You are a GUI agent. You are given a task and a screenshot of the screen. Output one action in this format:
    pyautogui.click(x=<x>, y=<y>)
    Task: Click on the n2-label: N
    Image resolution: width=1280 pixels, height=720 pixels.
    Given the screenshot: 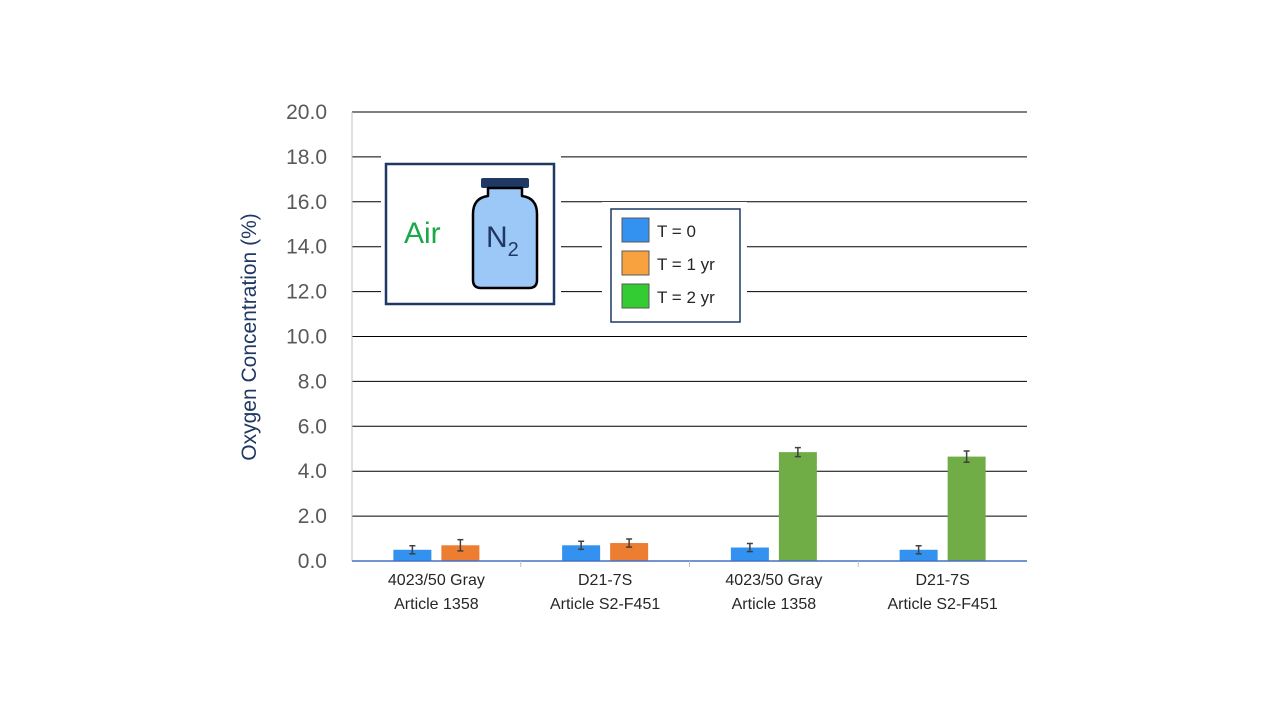 What is the action you would take?
    pyautogui.click(x=497, y=237)
    